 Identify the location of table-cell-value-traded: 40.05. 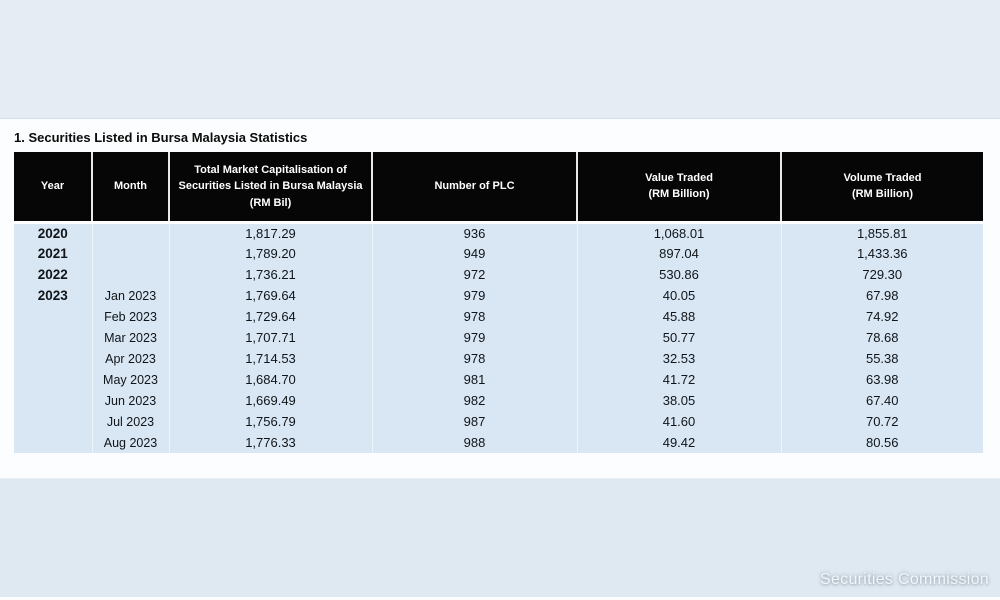
(678, 295).